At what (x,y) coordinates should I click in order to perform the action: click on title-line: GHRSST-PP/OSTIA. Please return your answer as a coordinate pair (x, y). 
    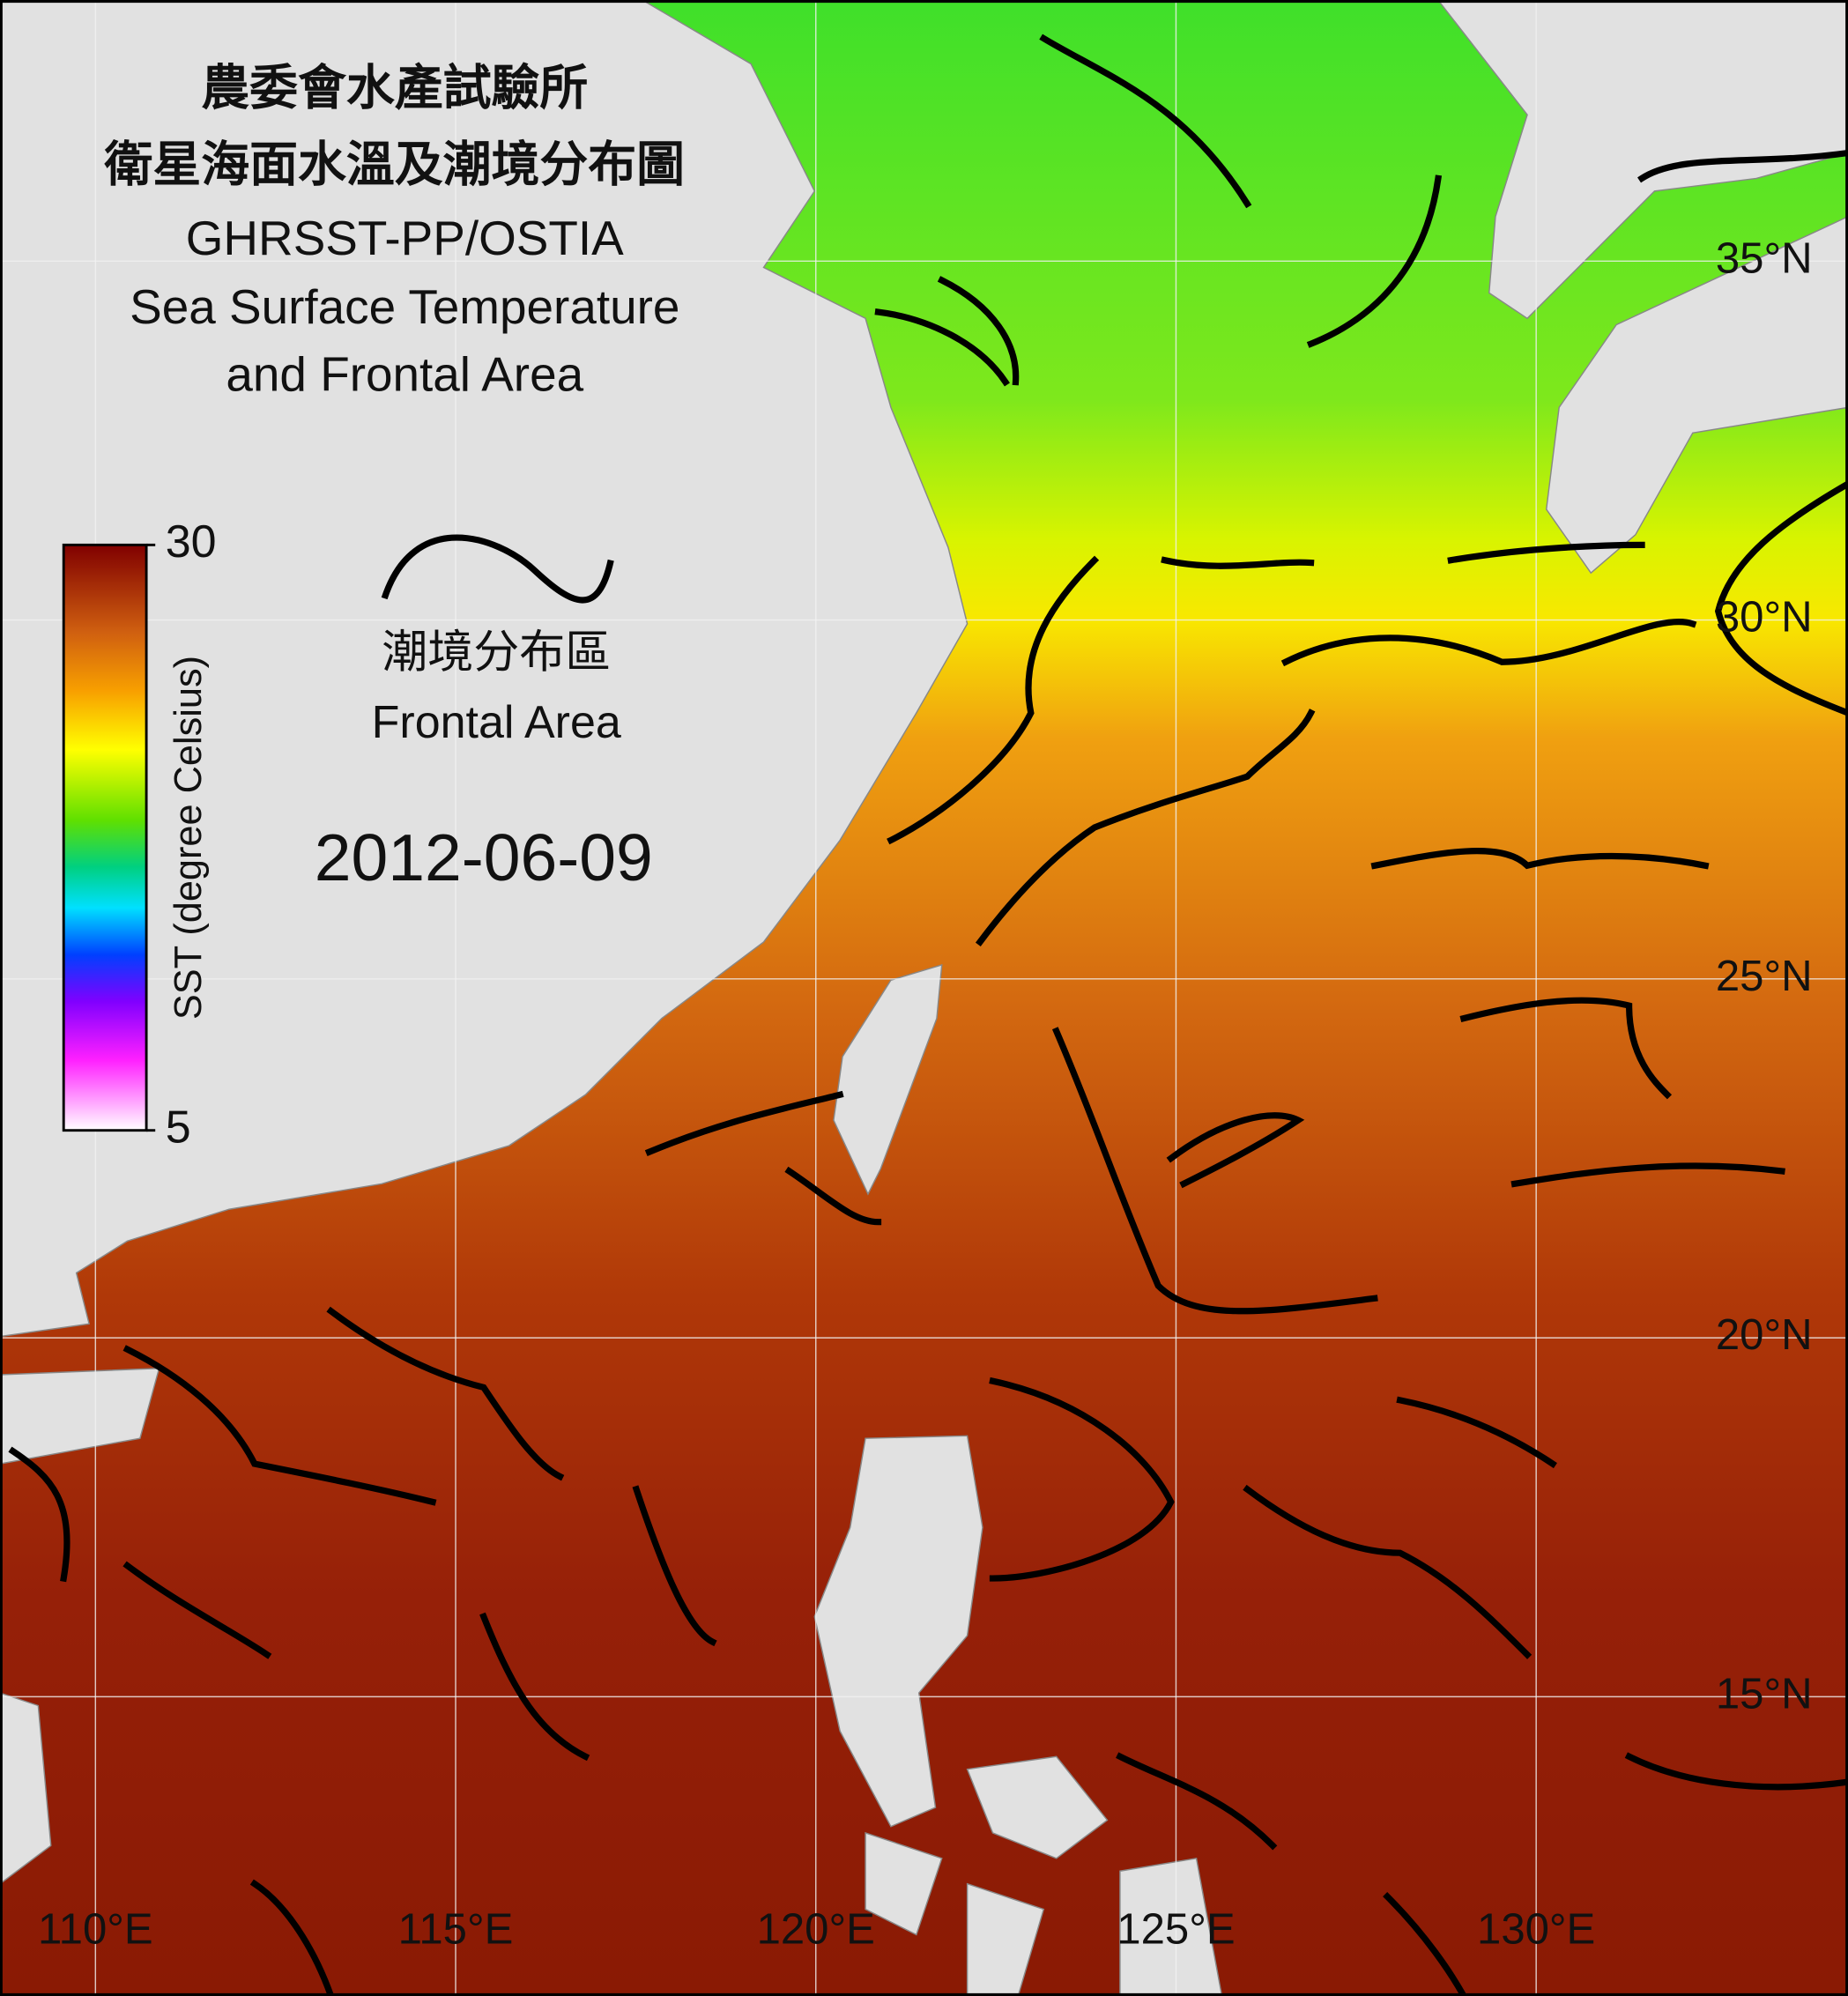
    Looking at the image, I should click on (405, 238).